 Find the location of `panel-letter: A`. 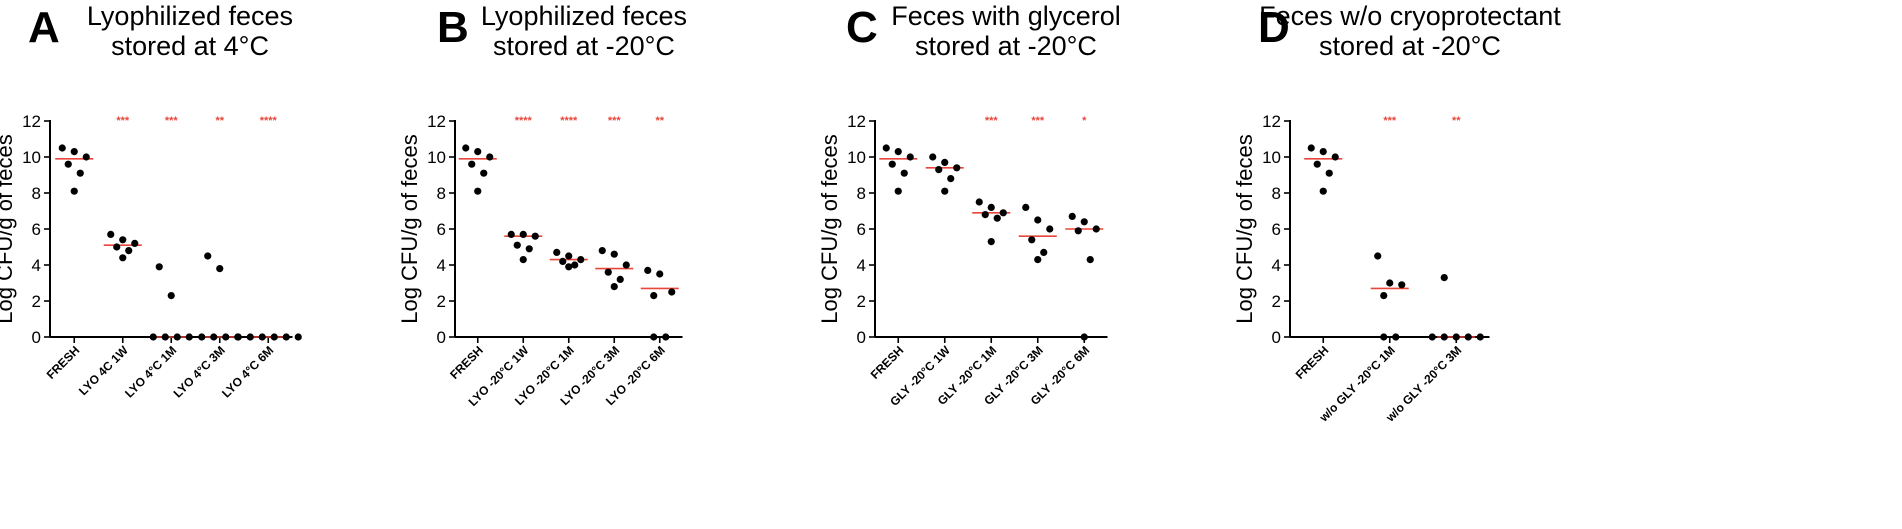

panel-letter: A is located at coordinates (44, 27).